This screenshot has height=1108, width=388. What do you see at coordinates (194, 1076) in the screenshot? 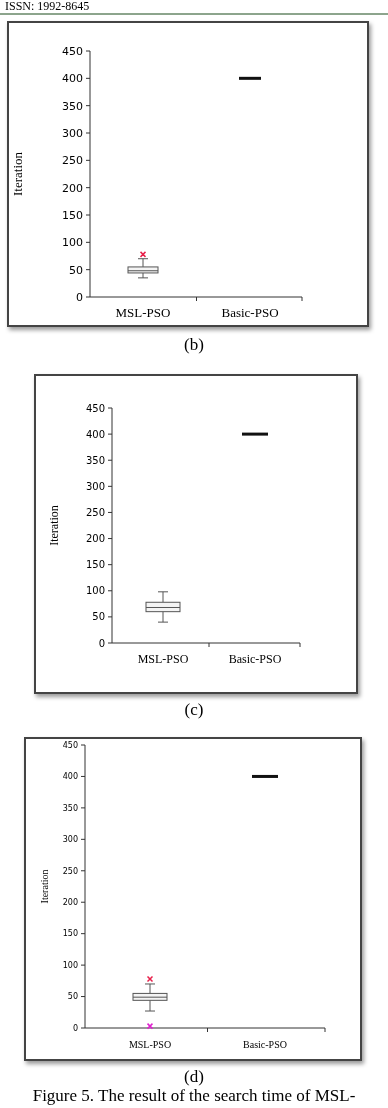
I see `text: (d)` at bounding box center [194, 1076].